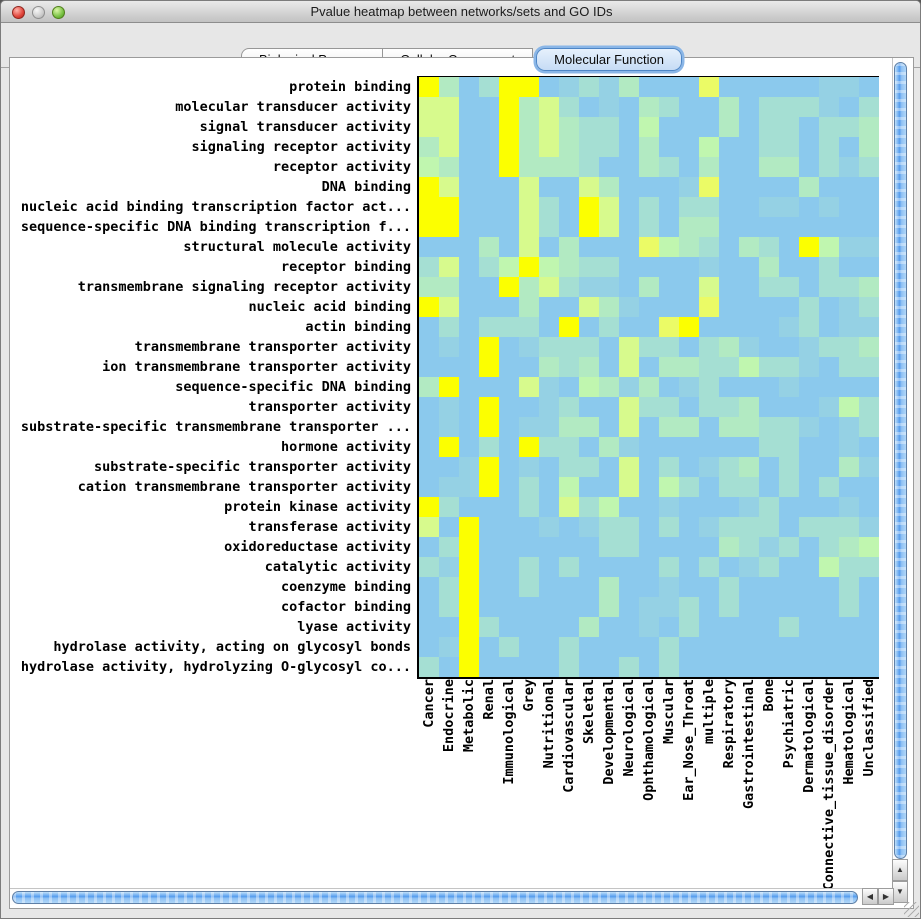 The width and height of the screenshot is (921, 919). Describe the element at coordinates (900, 870) in the screenshot. I see `scroll-up-button: ▲` at that location.